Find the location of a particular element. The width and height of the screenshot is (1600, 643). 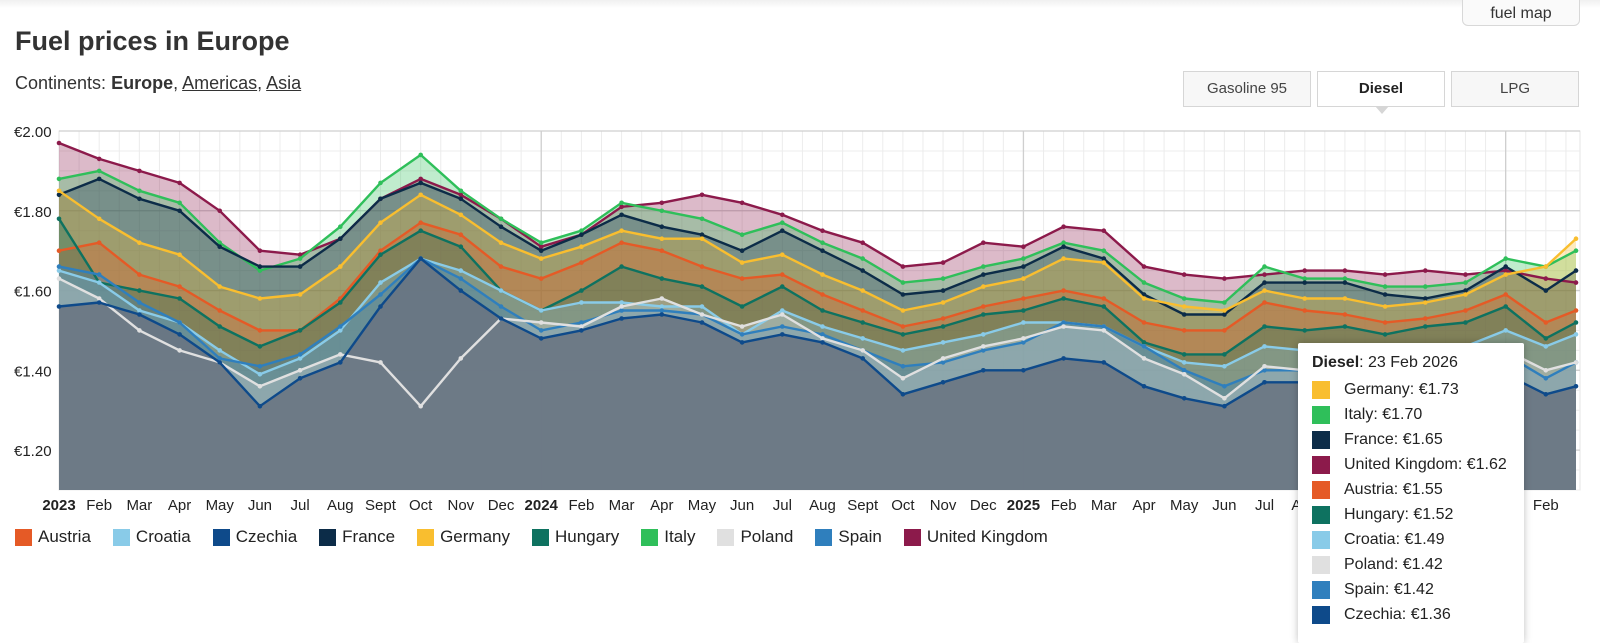

tab-lpg: LPG is located at coordinates (1515, 89).